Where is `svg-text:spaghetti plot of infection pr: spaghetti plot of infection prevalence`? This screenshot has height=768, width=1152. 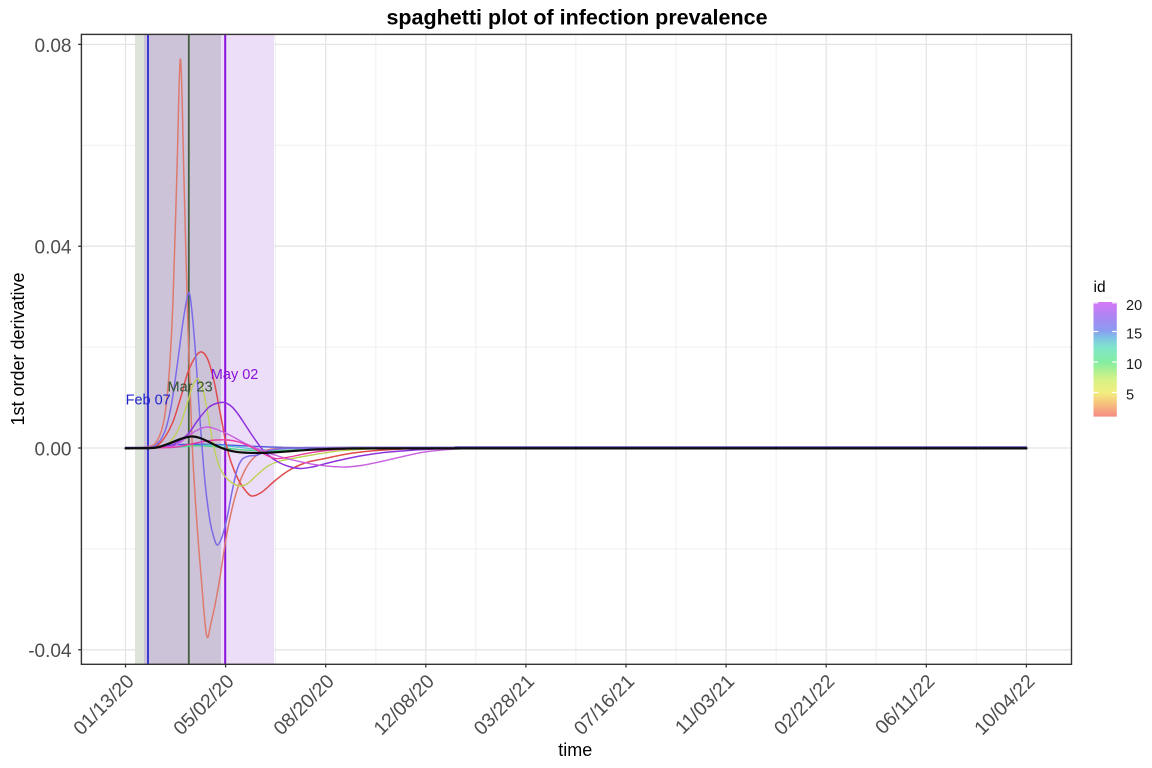 svg-text:spaghetti plot of infection pr: spaghetti plot of infection prevalence is located at coordinates (576, 18).